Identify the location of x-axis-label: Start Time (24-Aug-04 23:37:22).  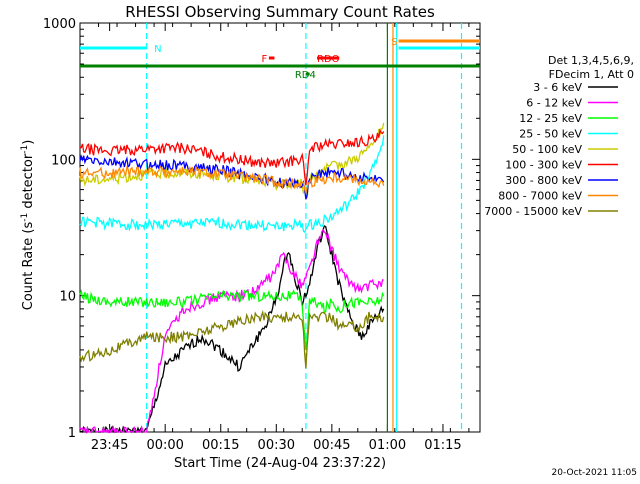
(280, 463).